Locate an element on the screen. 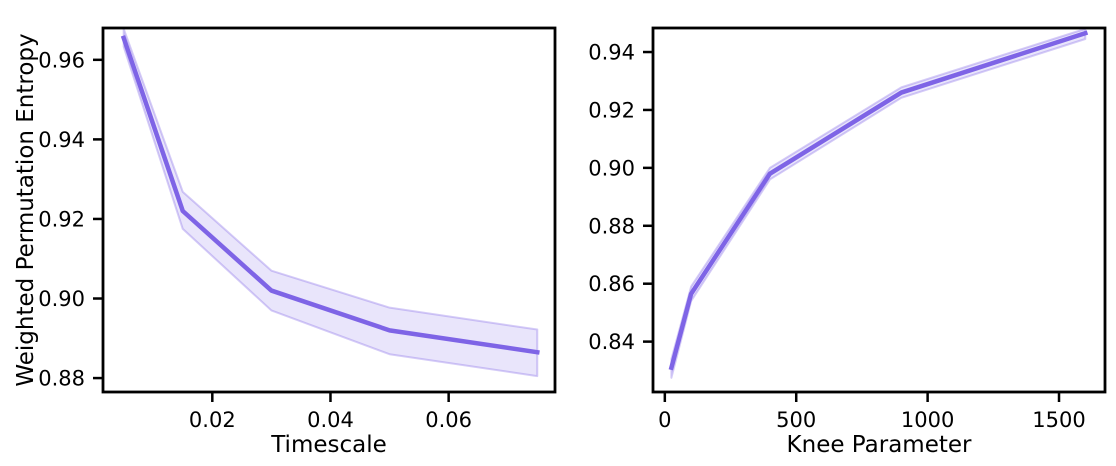  y-axis-label-entropy: Weighted Permutation Entropy is located at coordinates (26, 209).